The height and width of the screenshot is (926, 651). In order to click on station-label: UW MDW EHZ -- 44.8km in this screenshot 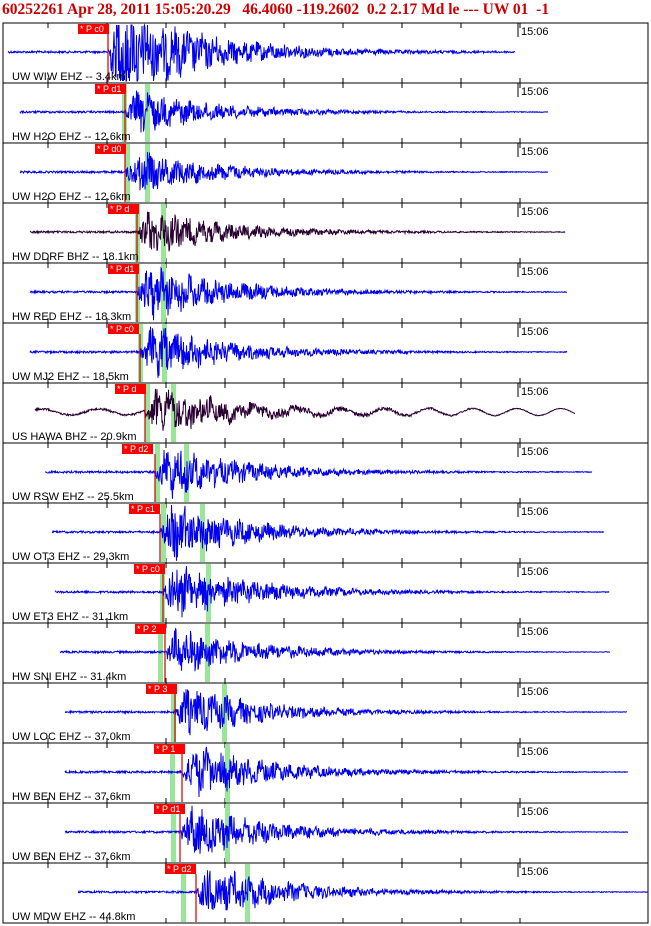, I will do `click(73, 917)`.